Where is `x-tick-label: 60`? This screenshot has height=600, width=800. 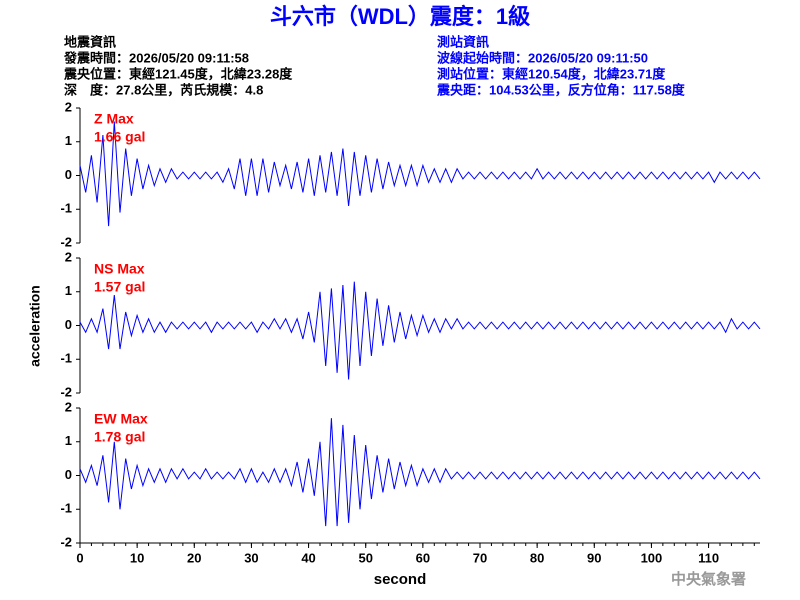 x-tick-label: 60 is located at coordinates (423, 557).